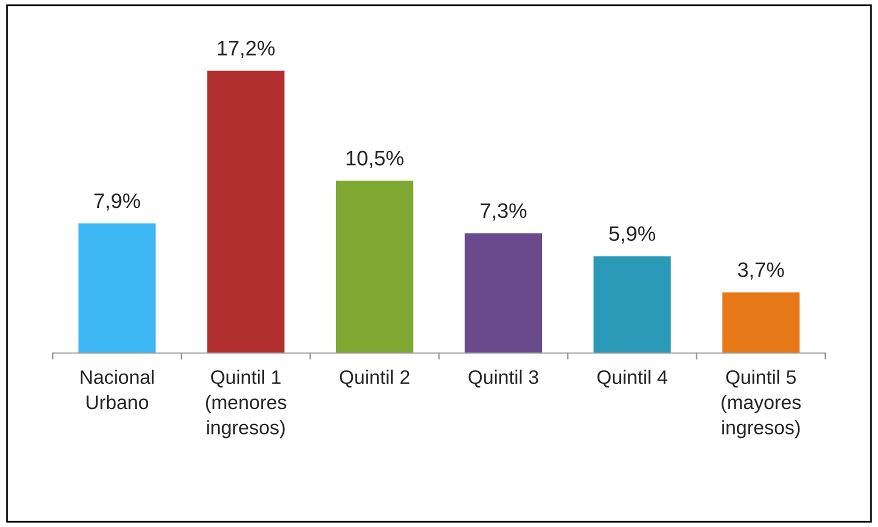 Image resolution: width=878 pixels, height=527 pixels. I want to click on data-label: 7,9%, so click(117, 202).